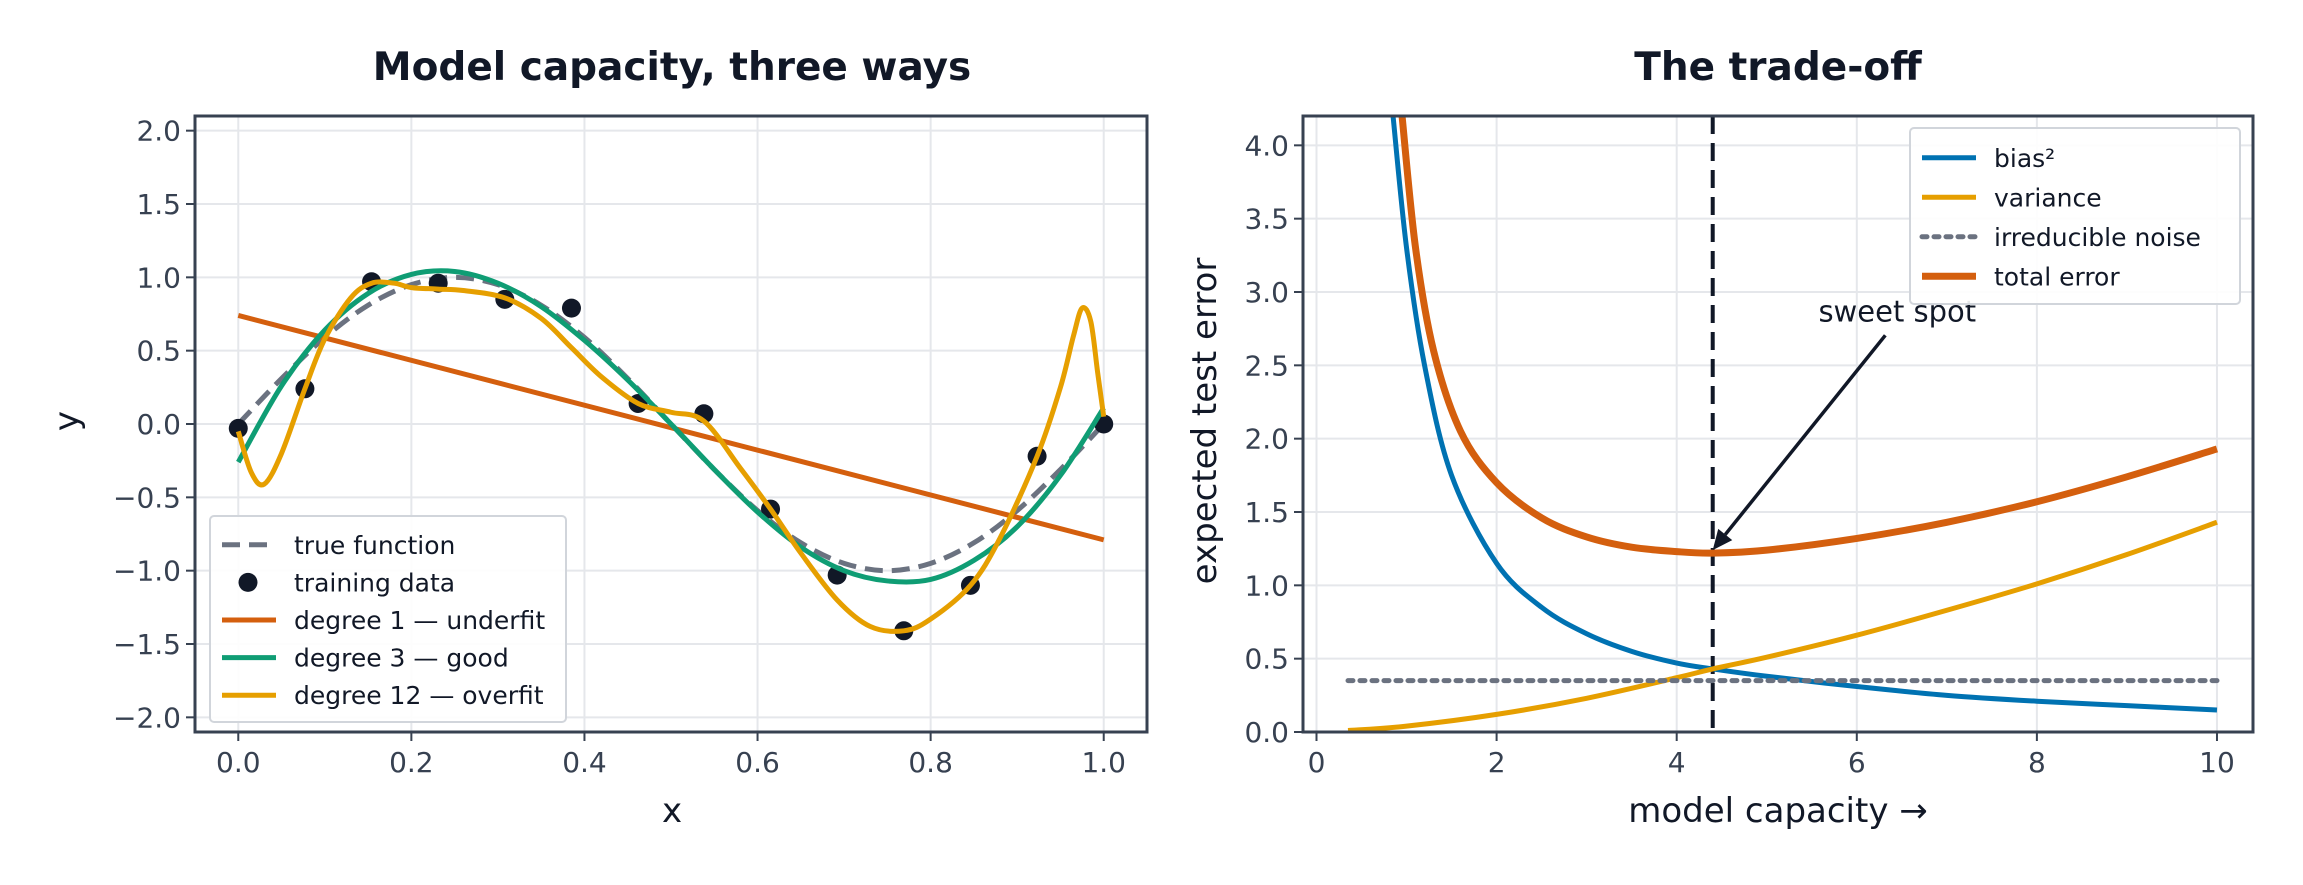  I want to click on left-x-axis-label: x, so click(672, 811).